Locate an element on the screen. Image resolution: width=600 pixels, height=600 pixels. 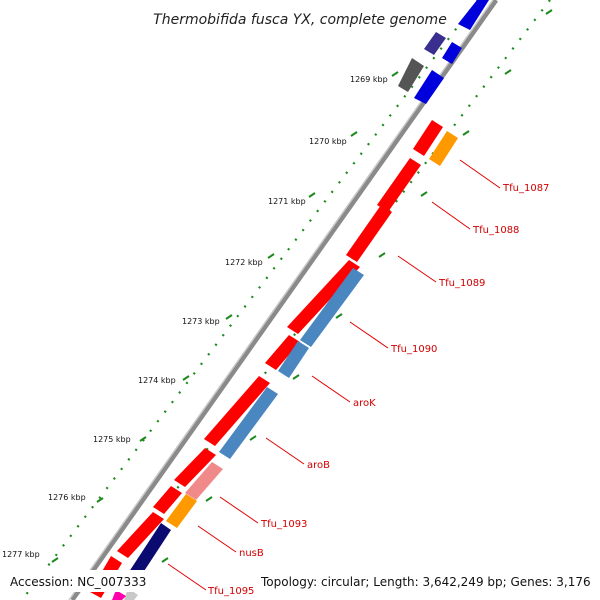
accession-bg is located at coordinates (74, 581).